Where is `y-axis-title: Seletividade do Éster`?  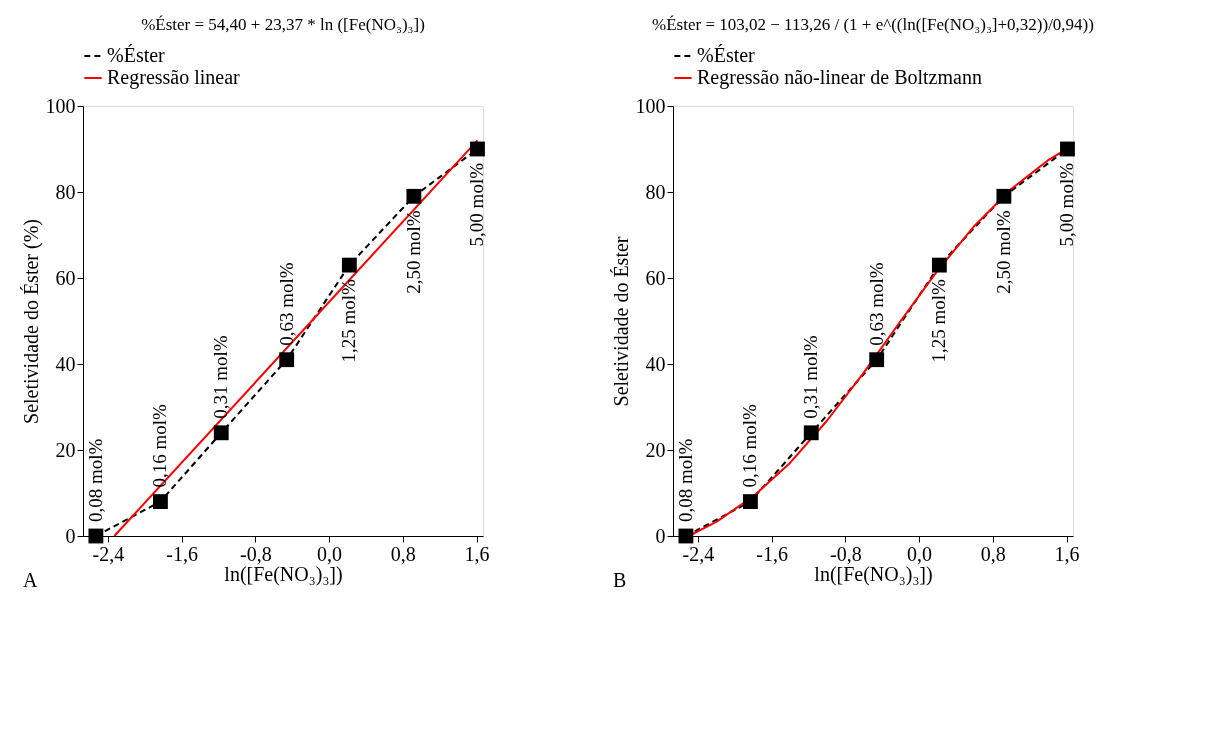 y-axis-title: Seletividade do Éster is located at coordinates (620, 321).